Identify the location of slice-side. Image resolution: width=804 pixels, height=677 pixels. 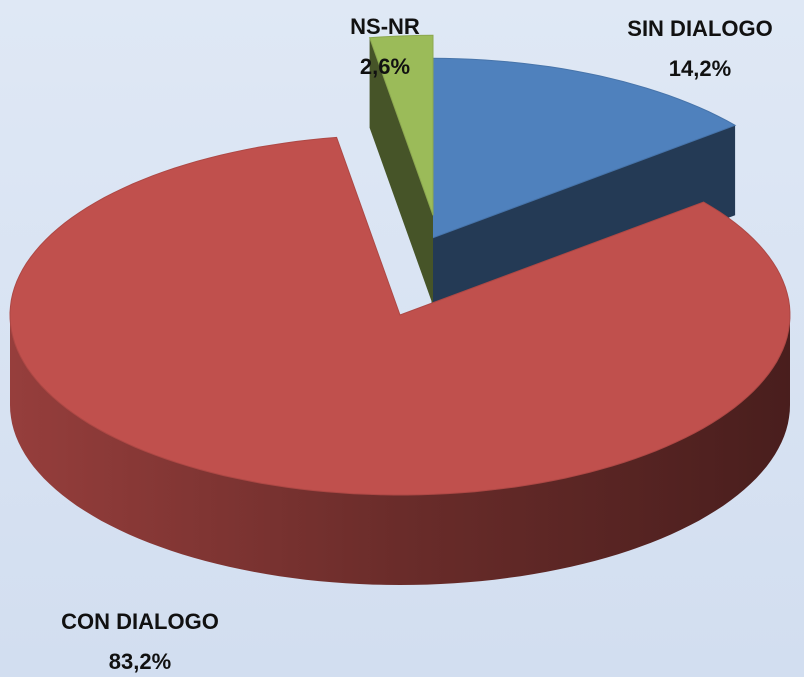
(401, 171).